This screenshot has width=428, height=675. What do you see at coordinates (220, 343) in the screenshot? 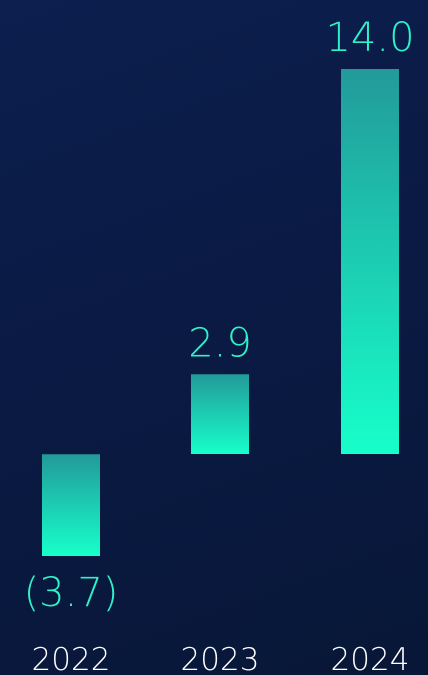
I see `data-label-2023: 2.9` at bounding box center [220, 343].